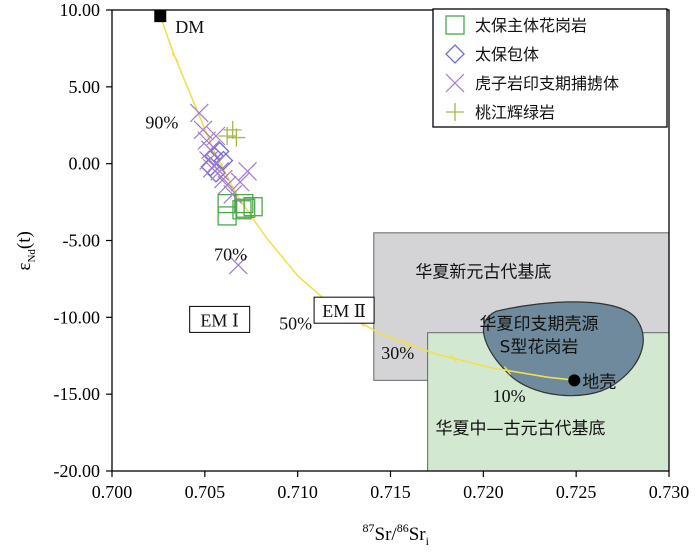 This screenshot has width=700, height=553. I want to click on legend-box, so click(550, 68).